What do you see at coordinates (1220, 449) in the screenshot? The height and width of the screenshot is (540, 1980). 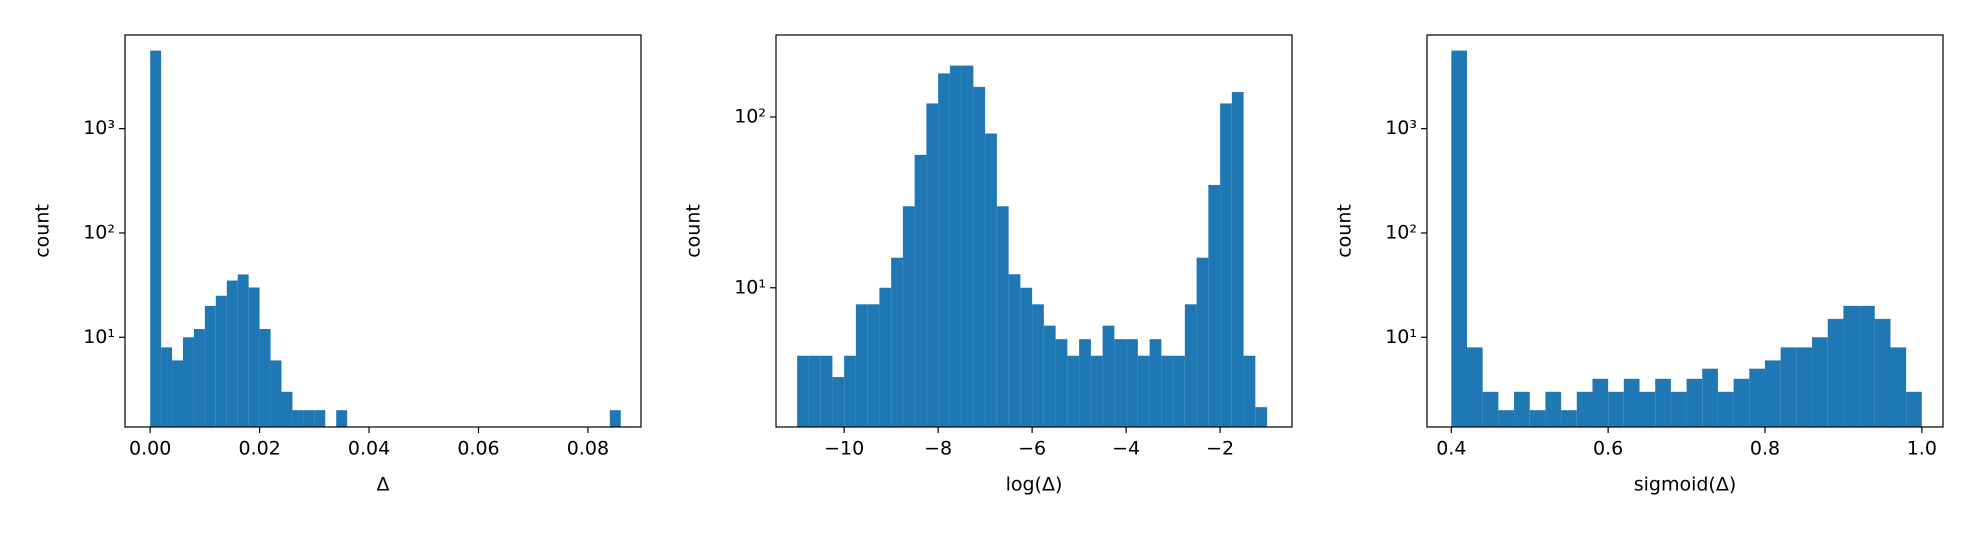 I see `x-tick-label: −2` at bounding box center [1220, 449].